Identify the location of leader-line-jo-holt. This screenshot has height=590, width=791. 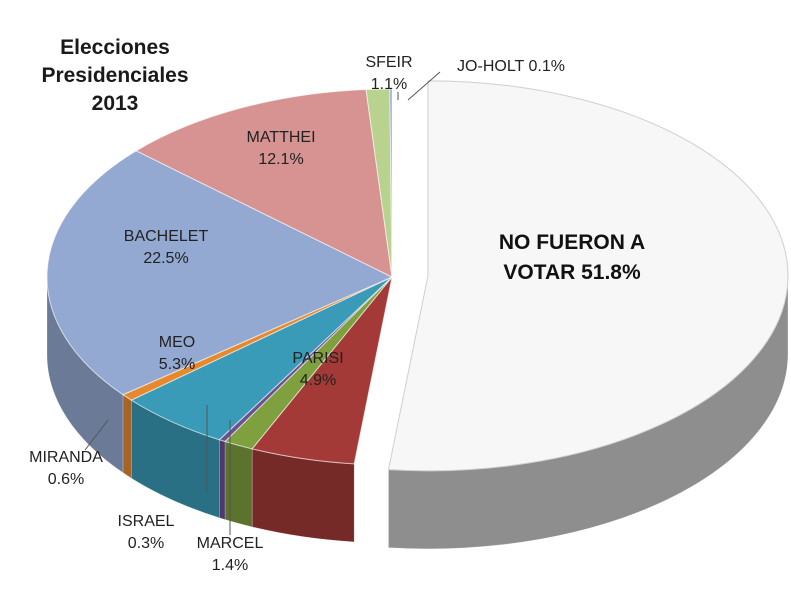
(424, 86).